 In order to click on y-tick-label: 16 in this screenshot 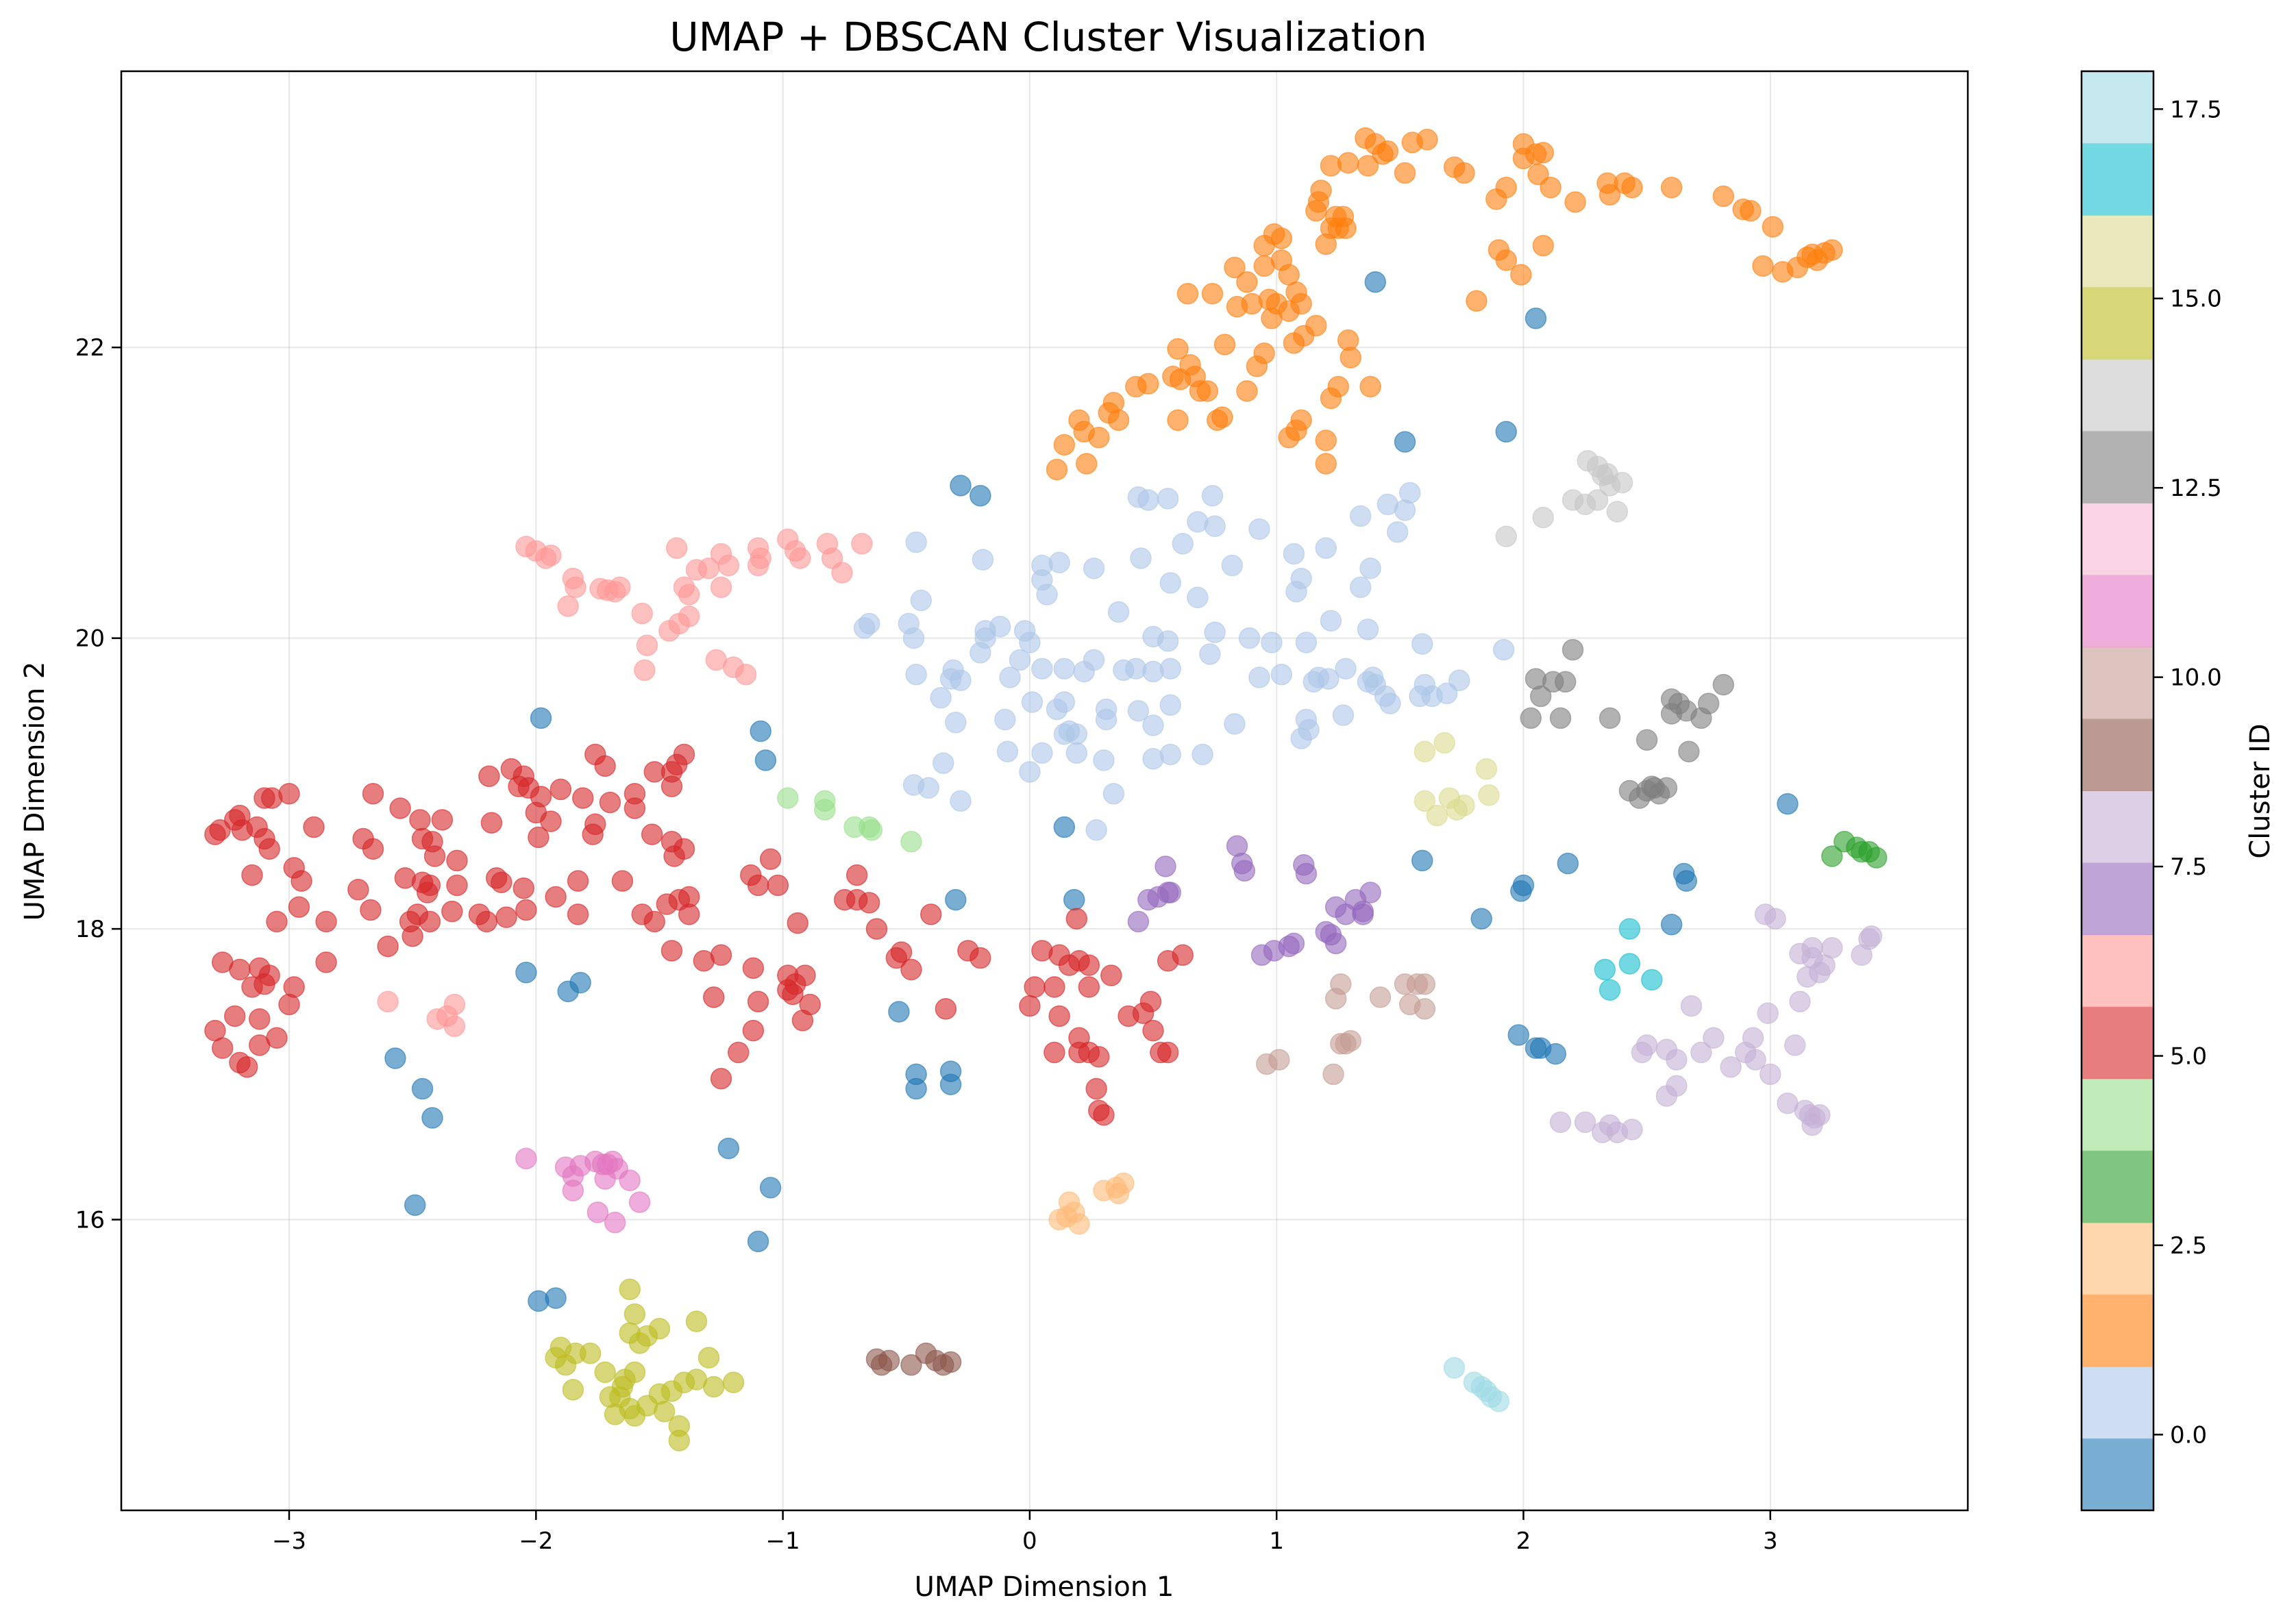, I will do `click(90, 1220)`.